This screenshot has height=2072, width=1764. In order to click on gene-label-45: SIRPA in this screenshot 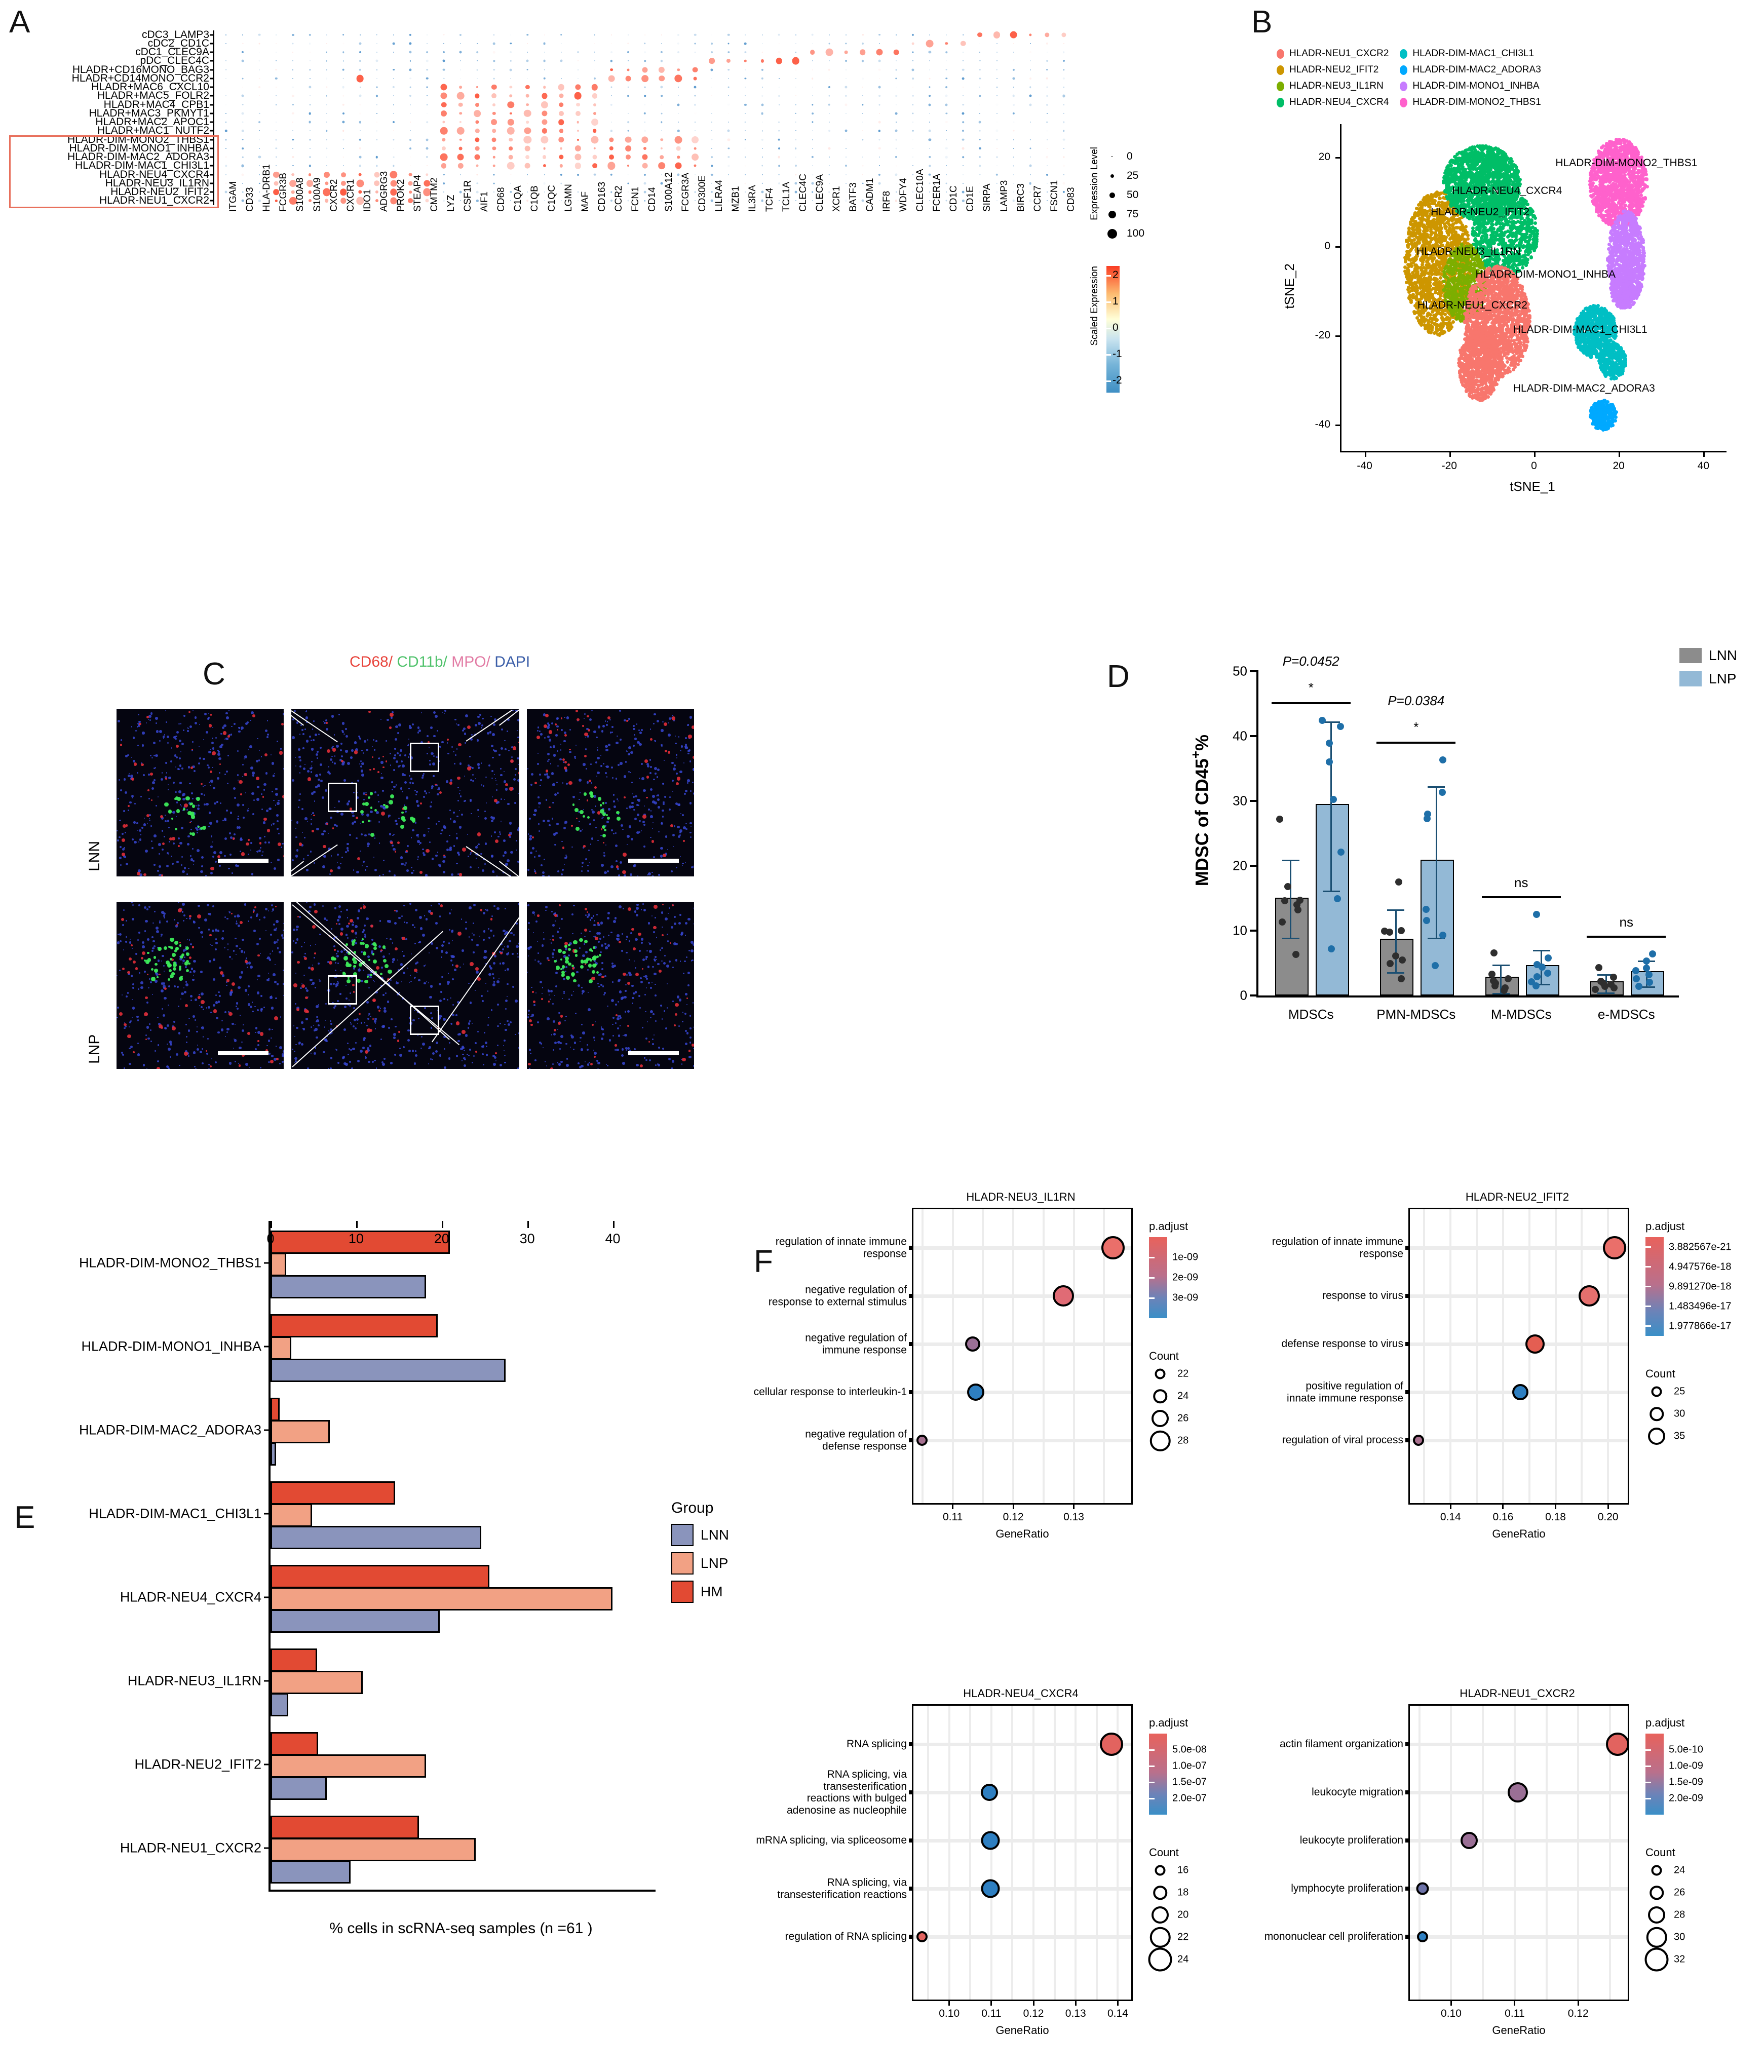, I will do `click(987, 197)`.